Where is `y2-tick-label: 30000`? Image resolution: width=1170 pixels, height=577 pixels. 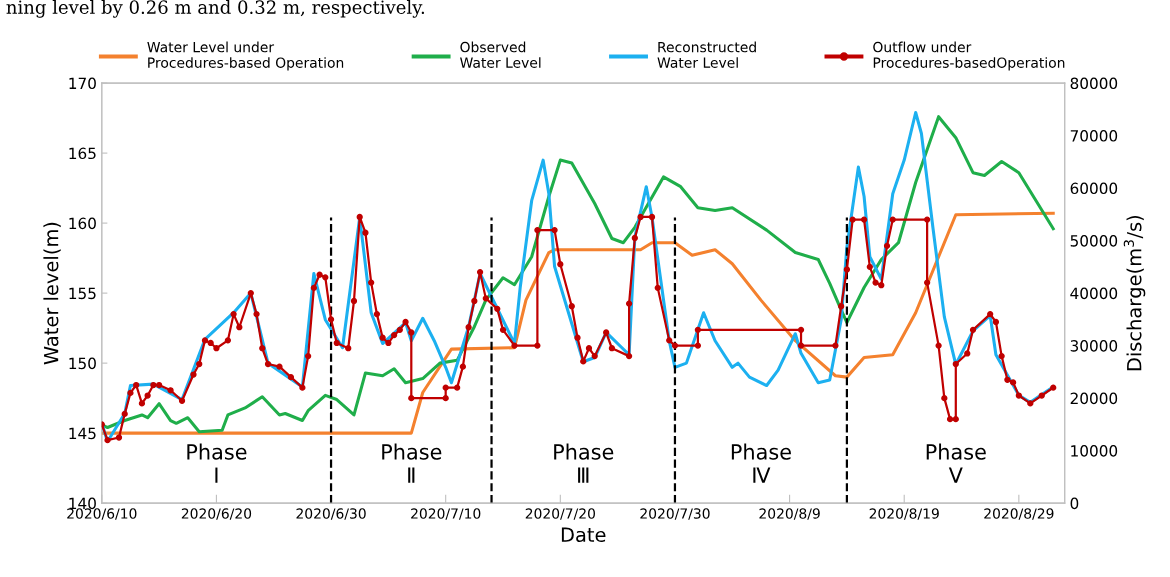 y2-tick-label: 30000 is located at coordinates (1094, 346).